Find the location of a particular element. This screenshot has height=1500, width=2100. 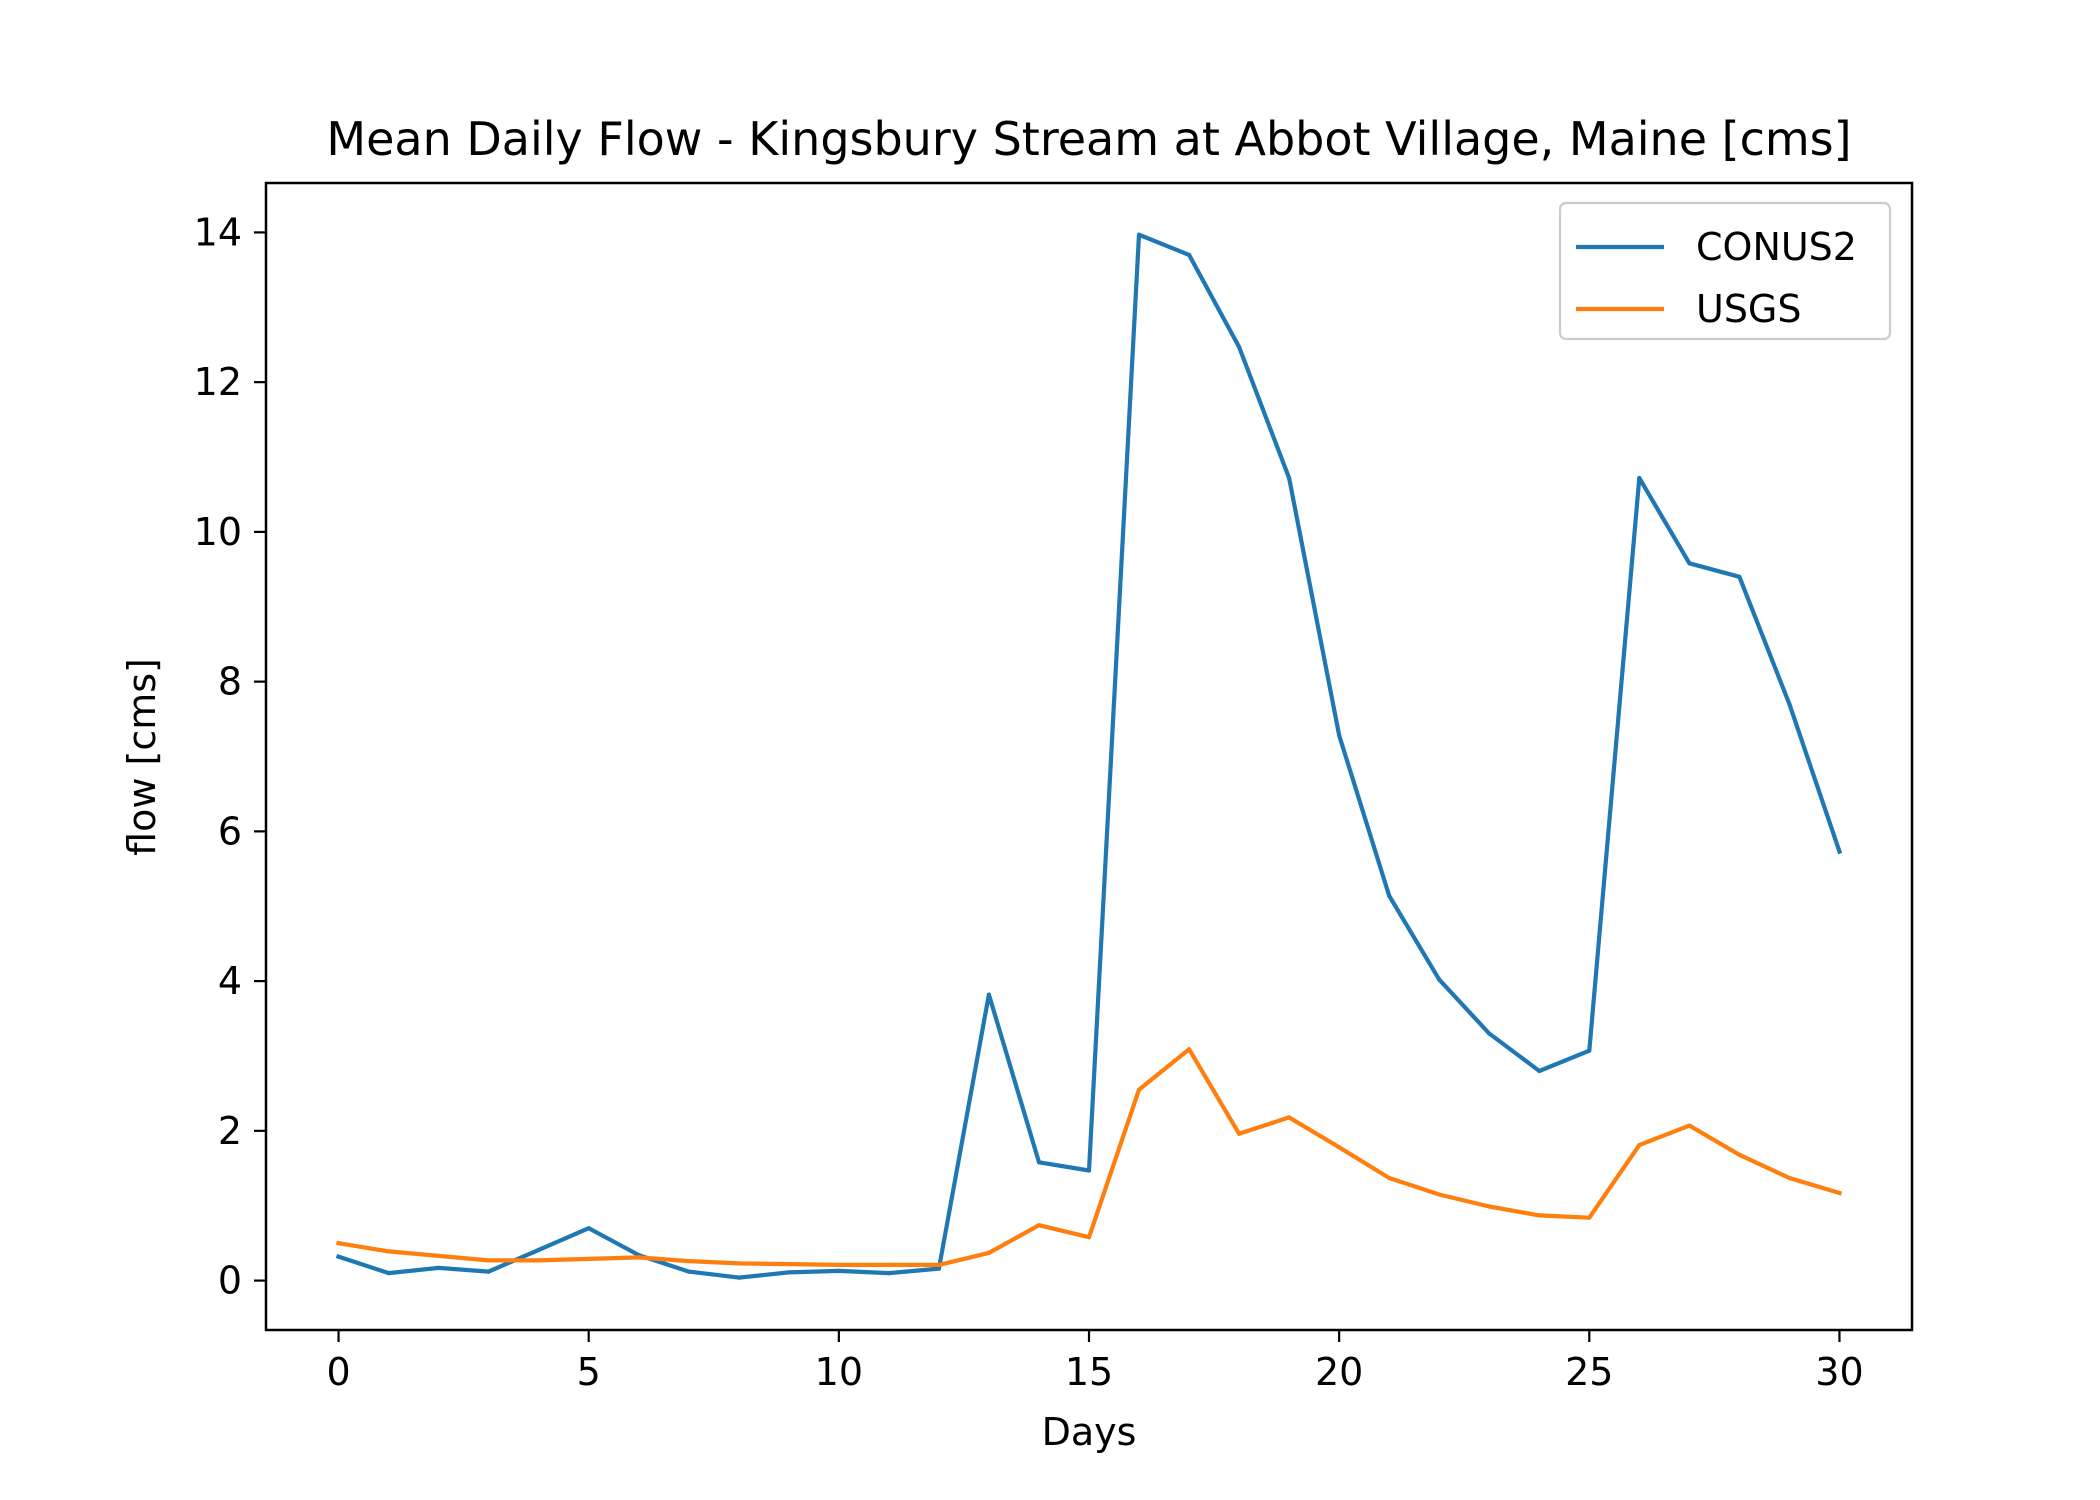

y-axis-ticks: 0 2 4 6 8 10 12 14 is located at coordinates (230, 756).